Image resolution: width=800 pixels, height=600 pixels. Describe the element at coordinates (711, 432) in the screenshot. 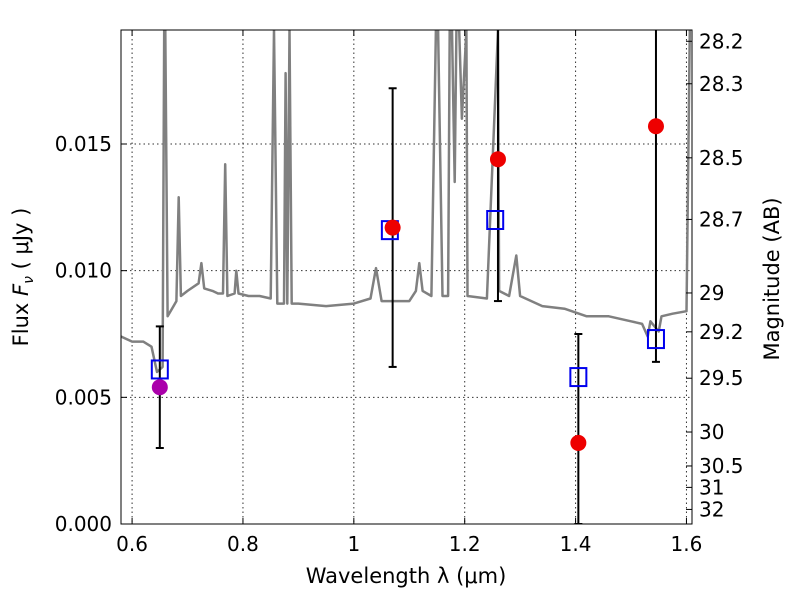

I see `mag-tick-label: 30` at that location.